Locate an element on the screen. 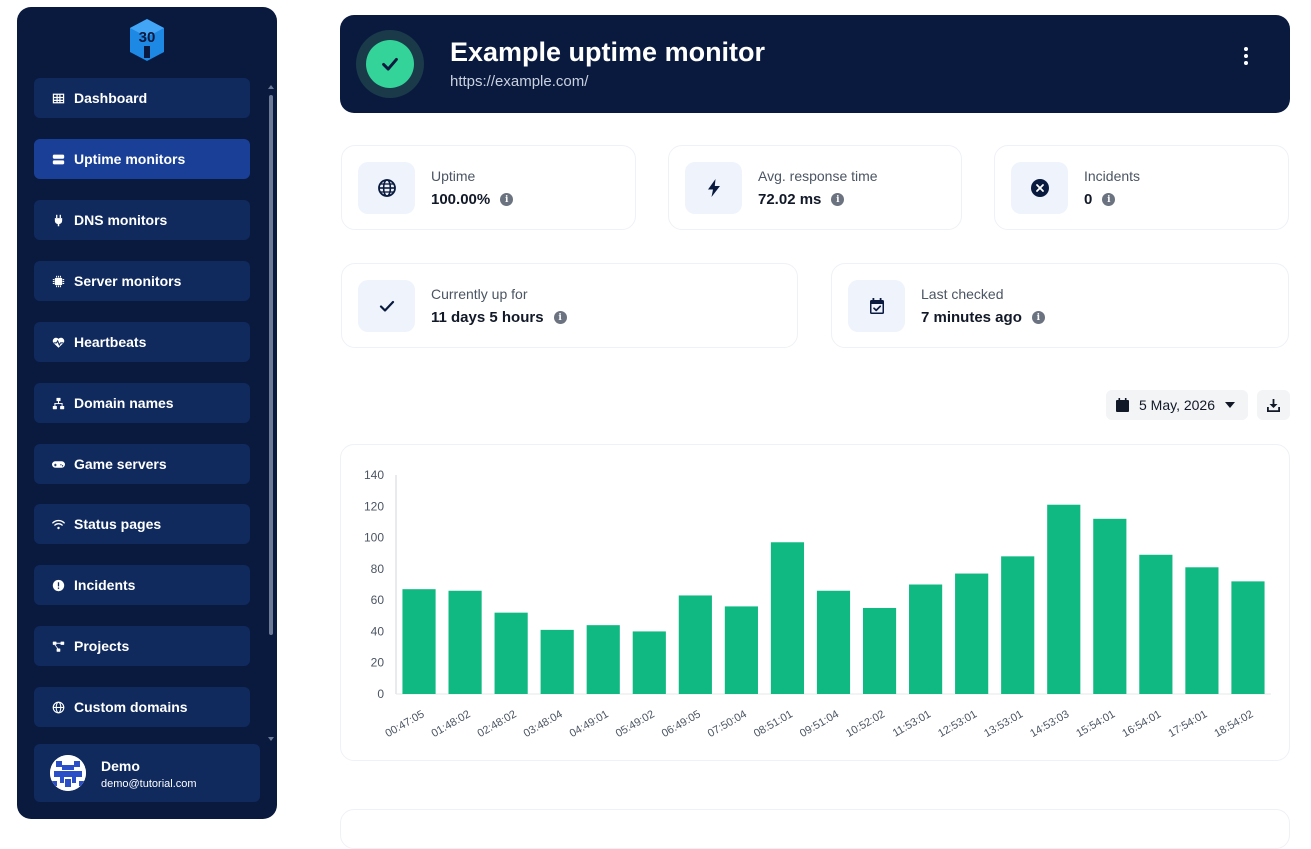 This screenshot has width=1311, height=849. sidebar-item-dns-monitors: DNS monitors is located at coordinates (142, 220).